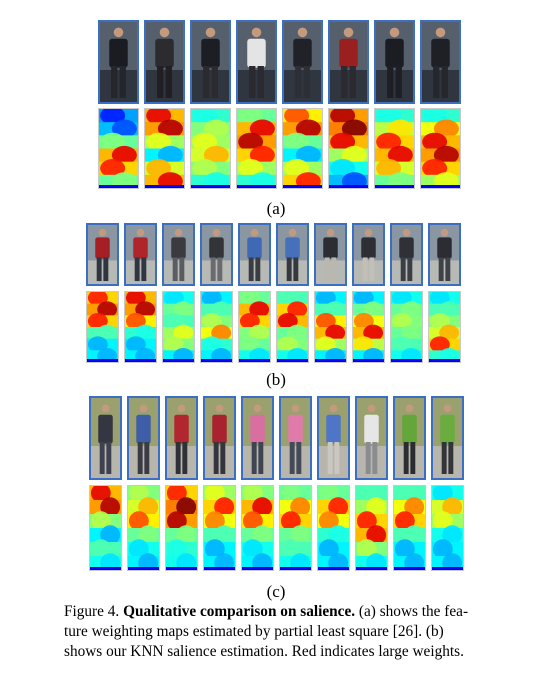  I want to click on panel-b-label: (b), so click(276, 379).